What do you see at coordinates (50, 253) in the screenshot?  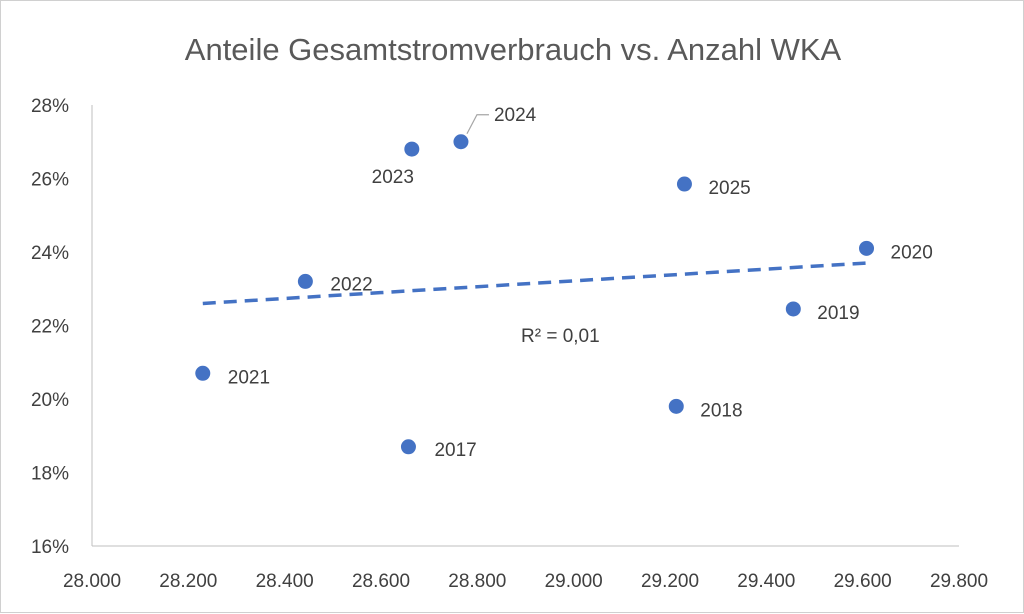 I see `y-tick-label: 24%` at bounding box center [50, 253].